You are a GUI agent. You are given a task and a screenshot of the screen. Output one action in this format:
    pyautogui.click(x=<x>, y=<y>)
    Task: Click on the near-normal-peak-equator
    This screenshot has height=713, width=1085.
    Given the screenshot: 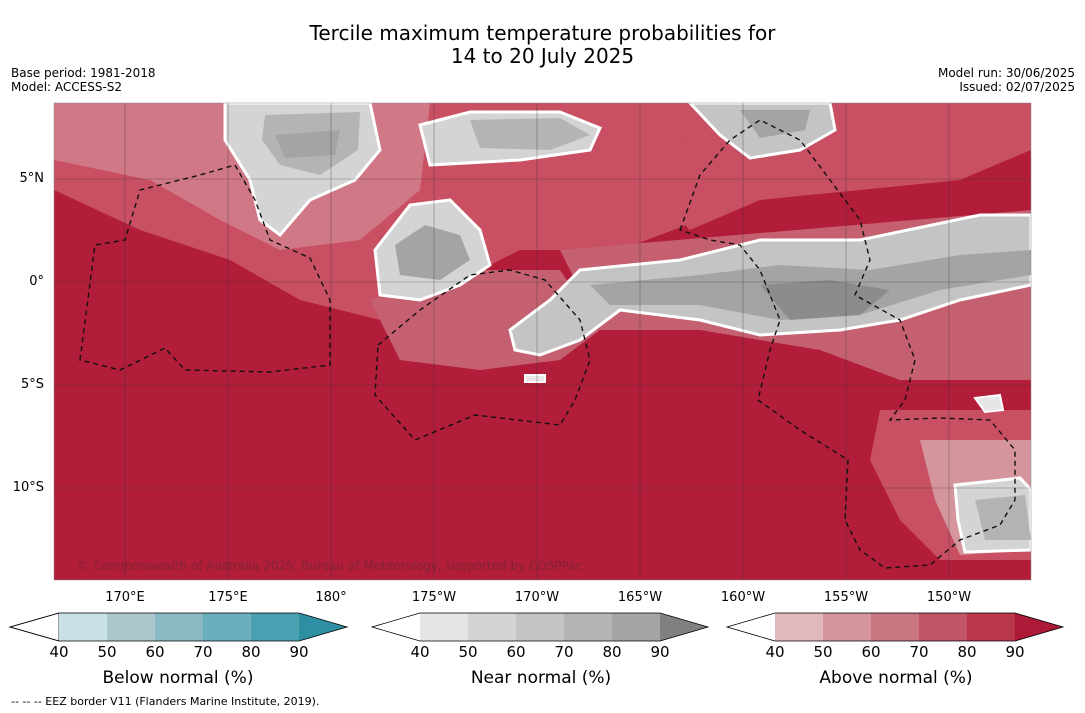 What is the action you would take?
    pyautogui.click(x=825, y=300)
    